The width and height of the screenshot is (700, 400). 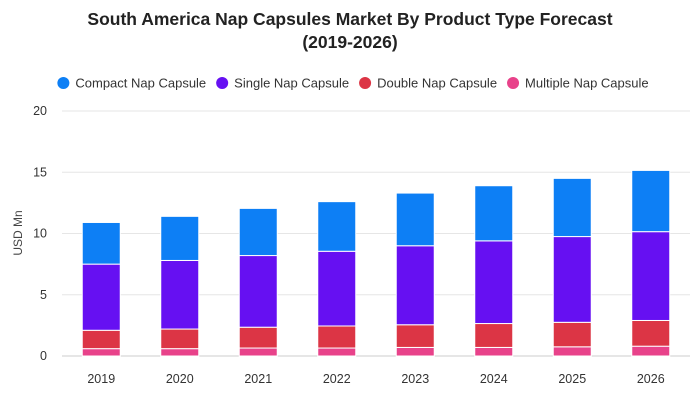 I want to click on x-tick-label: 2019, so click(x=101, y=379).